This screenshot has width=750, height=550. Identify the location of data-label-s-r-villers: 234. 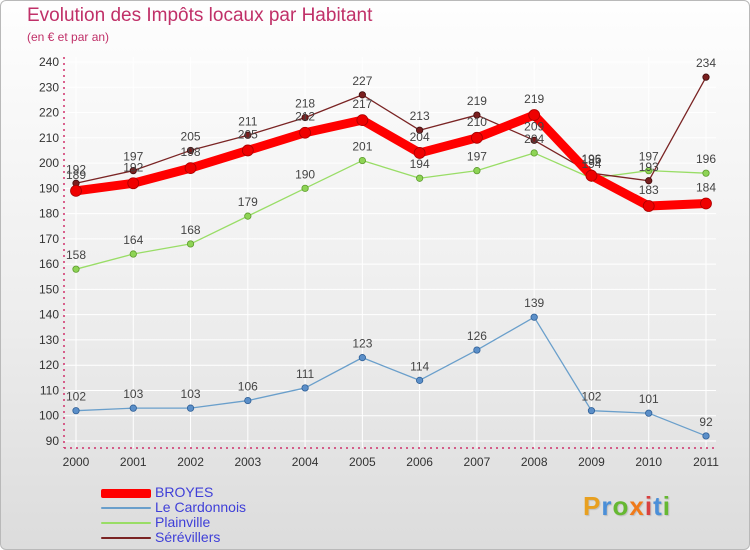
(706, 63).